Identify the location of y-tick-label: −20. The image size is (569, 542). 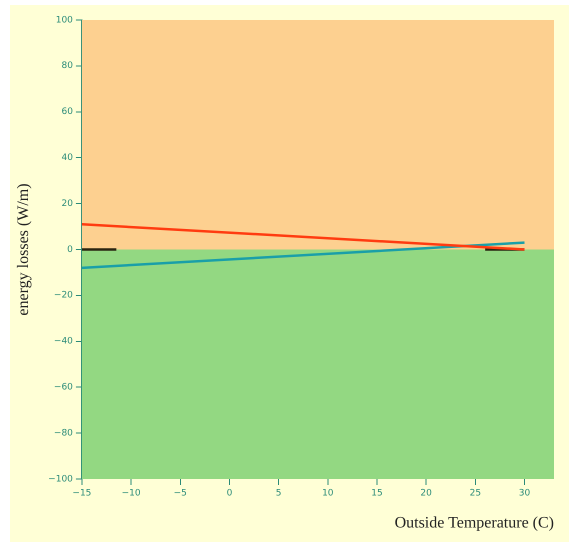
(64, 295).